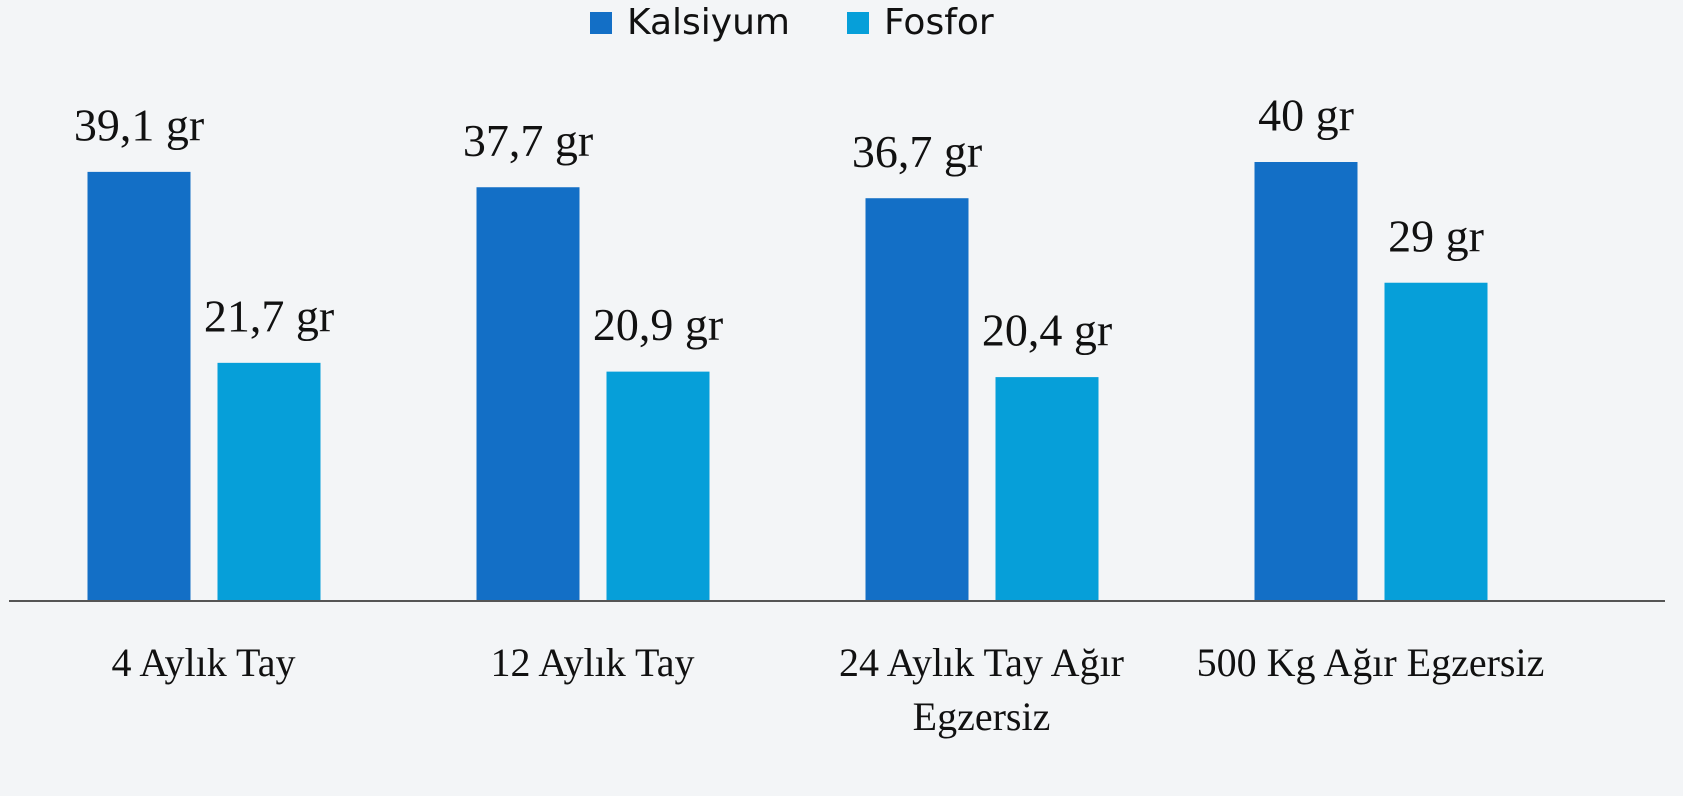 This screenshot has height=796, width=1683. What do you see at coordinates (917, 151) in the screenshot?
I see `data-label: 36,7 gr` at bounding box center [917, 151].